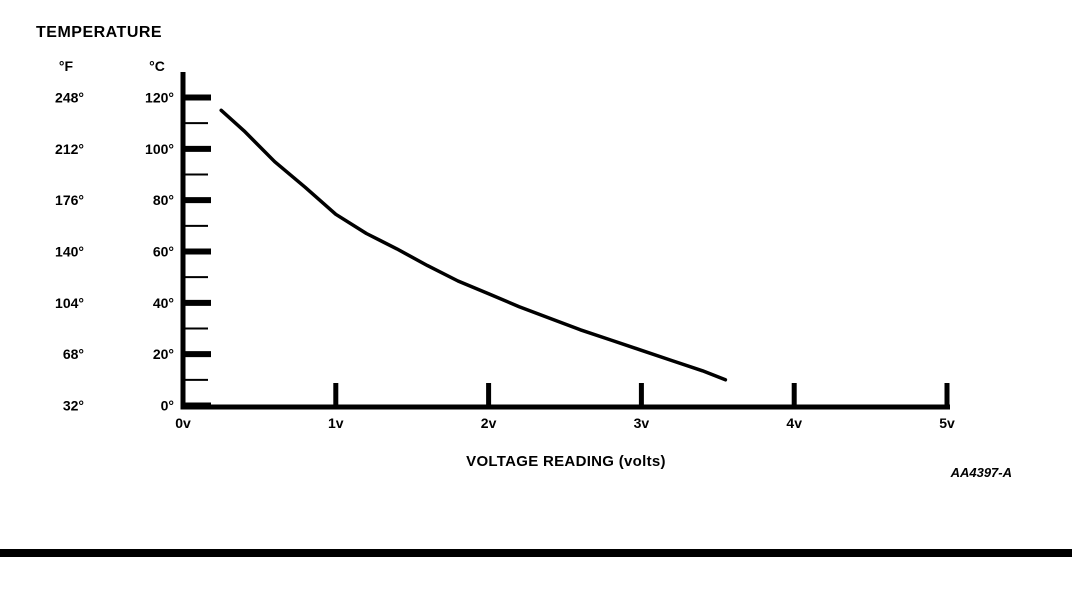 This screenshot has width=1072, height=598. I want to click on y-tick-label-celsius: 100°, so click(159, 149).